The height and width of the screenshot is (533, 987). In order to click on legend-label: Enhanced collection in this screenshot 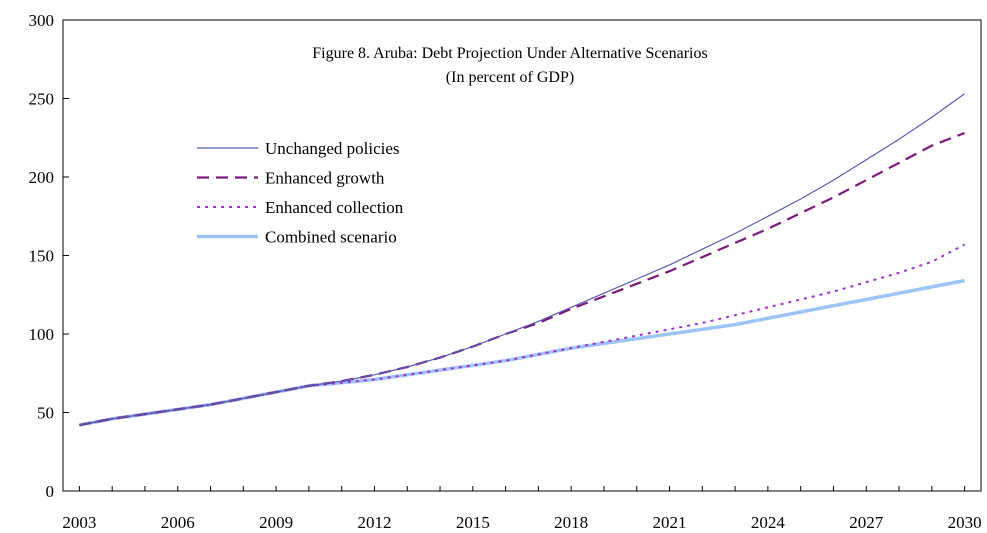, I will do `click(334, 207)`.